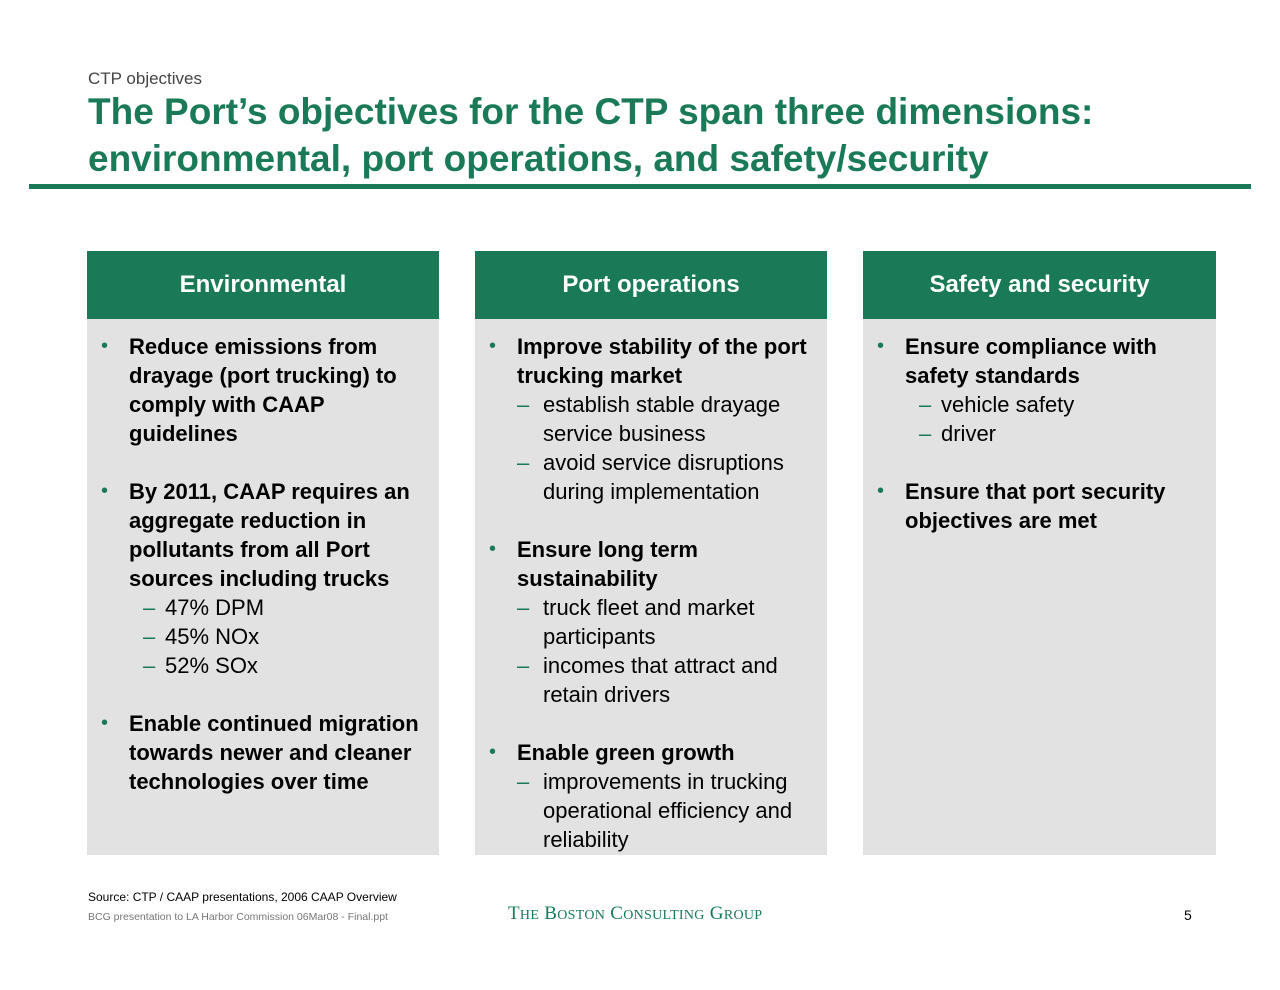 This screenshot has height=990, width=1280. Describe the element at coordinates (212, 636) in the screenshot. I see `sub-bullet-text: 45% NOx` at that location.